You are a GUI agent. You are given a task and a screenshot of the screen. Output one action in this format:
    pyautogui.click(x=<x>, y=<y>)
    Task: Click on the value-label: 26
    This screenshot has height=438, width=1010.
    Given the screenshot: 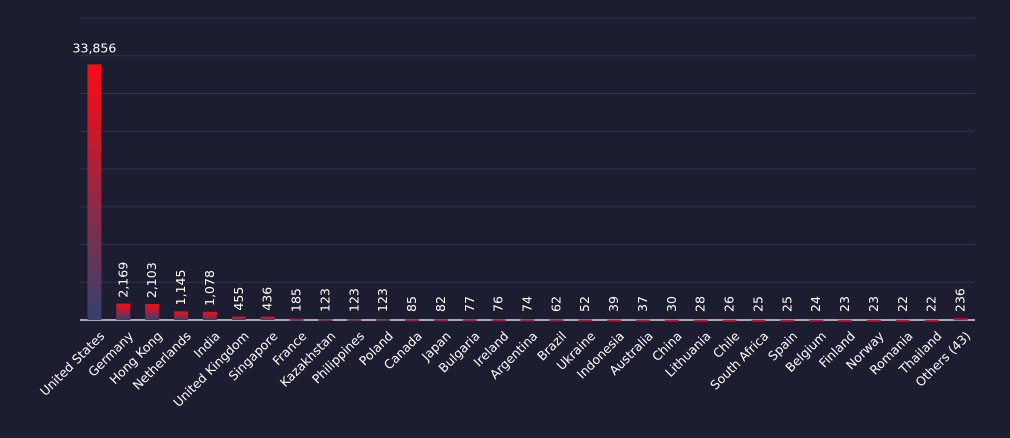 What is the action you would take?
    pyautogui.click(x=729, y=304)
    